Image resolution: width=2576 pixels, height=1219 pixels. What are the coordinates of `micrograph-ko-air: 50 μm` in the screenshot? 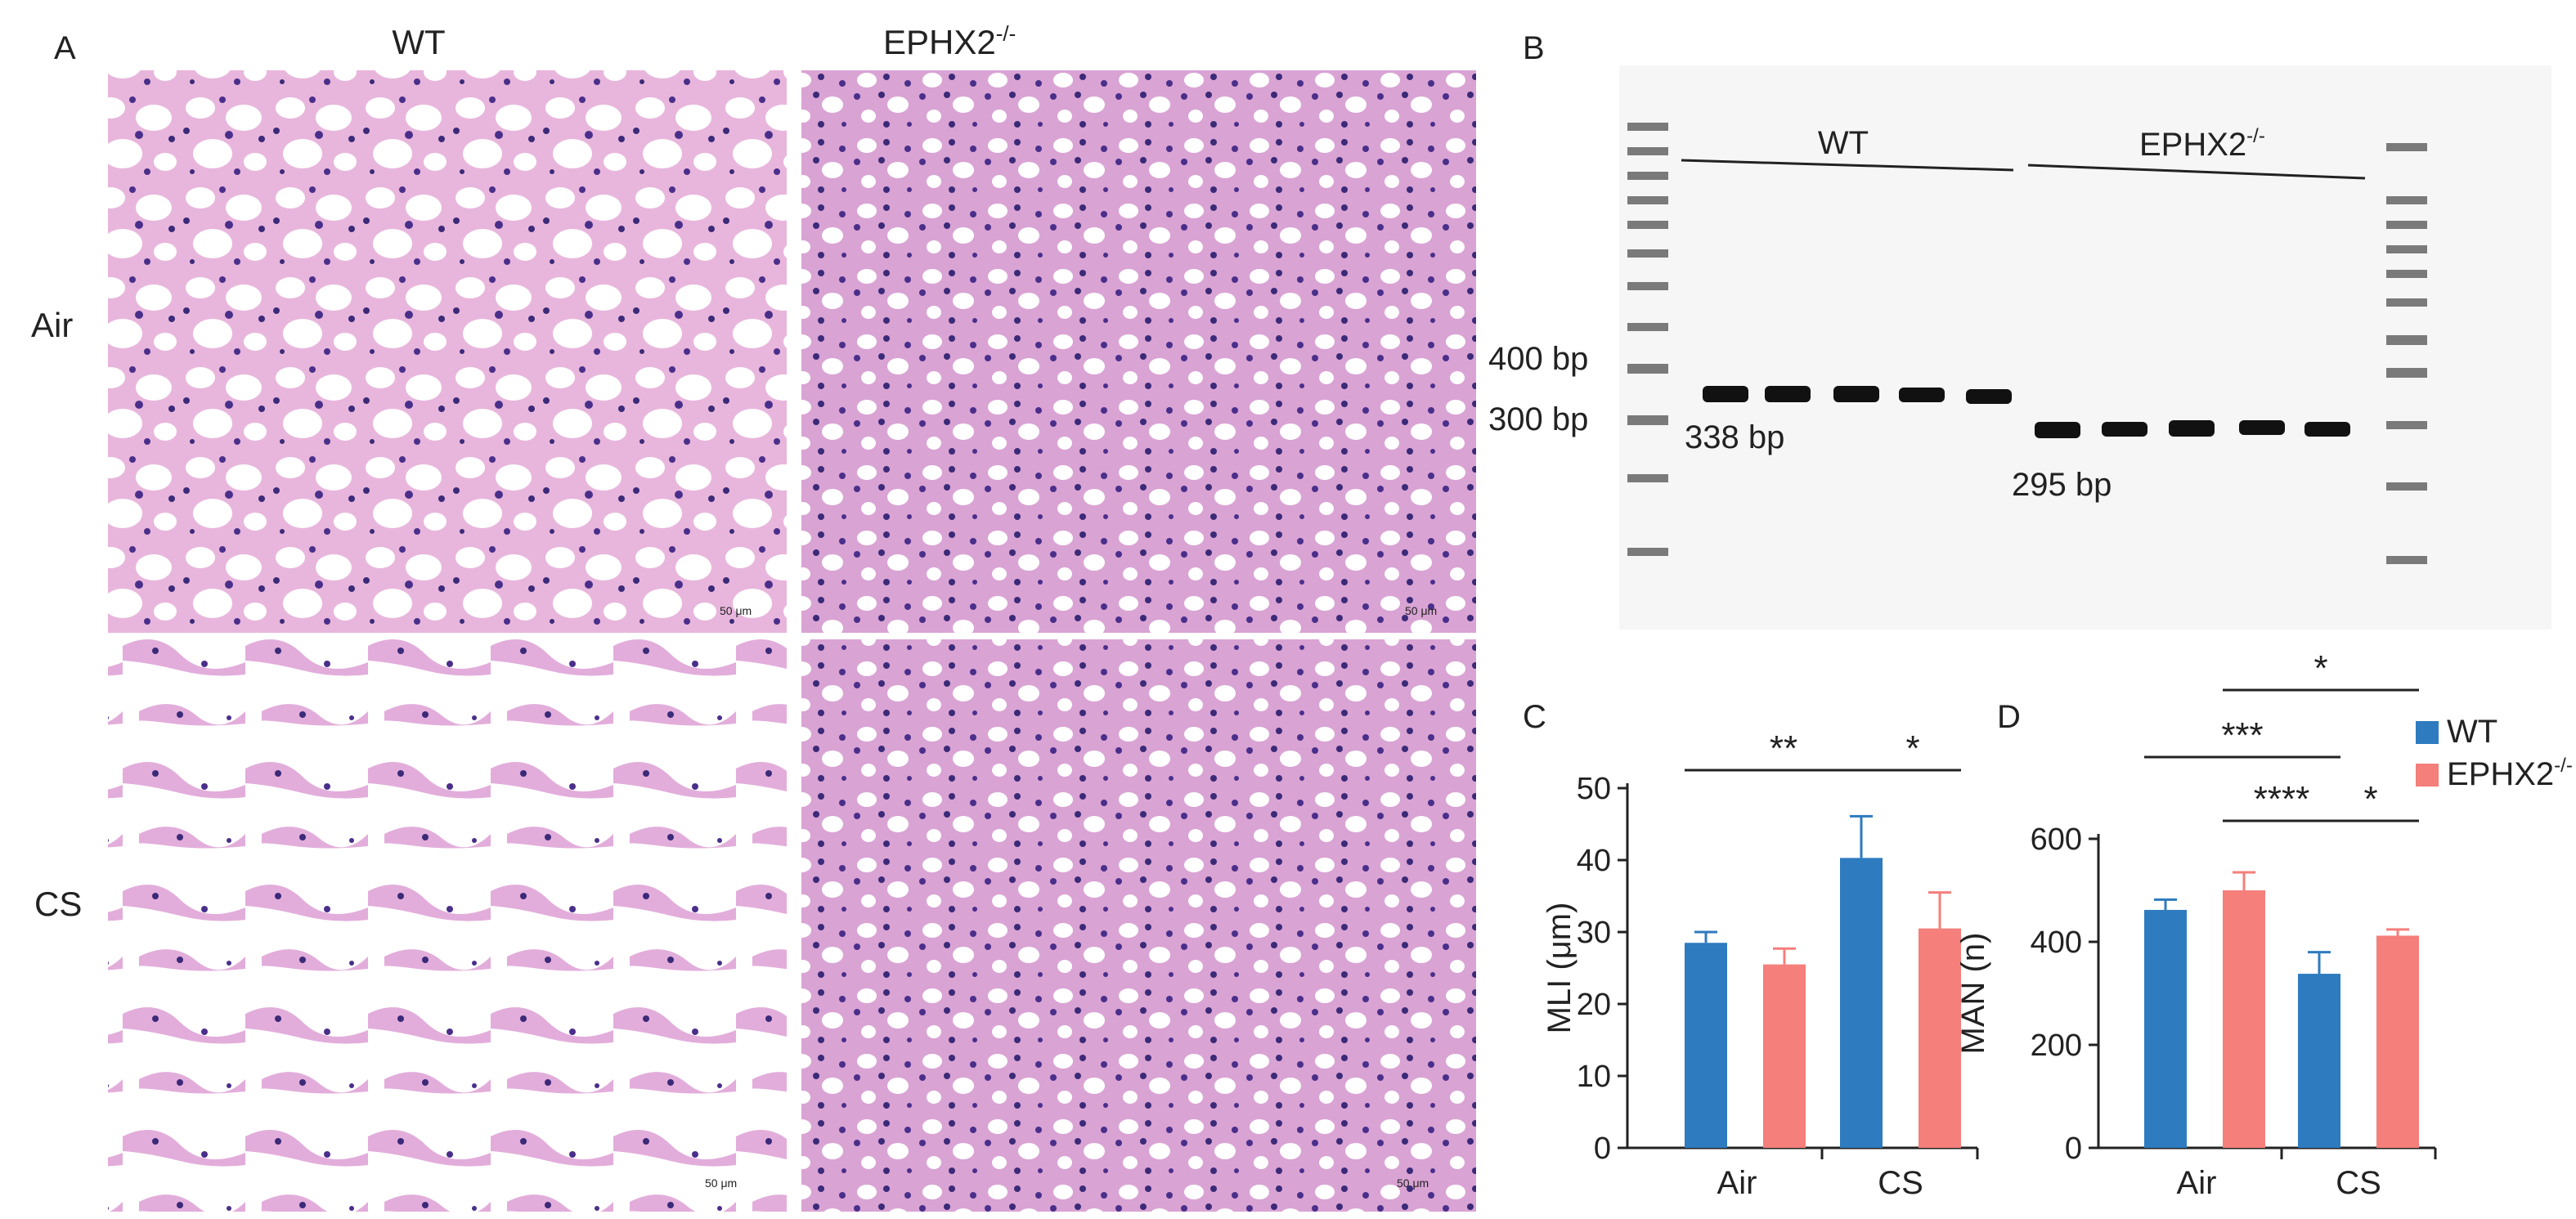 It's located at (1138, 351).